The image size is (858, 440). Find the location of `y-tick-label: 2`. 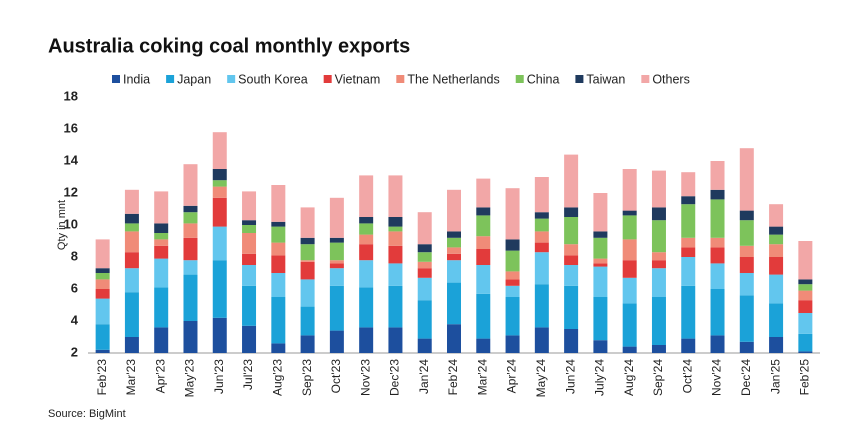

y-tick-label: 2 is located at coordinates (74, 351).